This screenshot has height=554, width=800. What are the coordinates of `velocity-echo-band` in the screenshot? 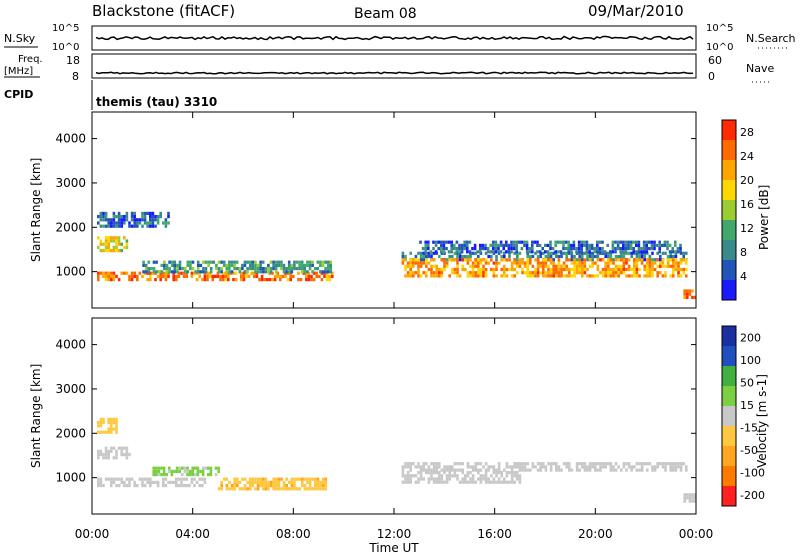 It's located at (107, 425).